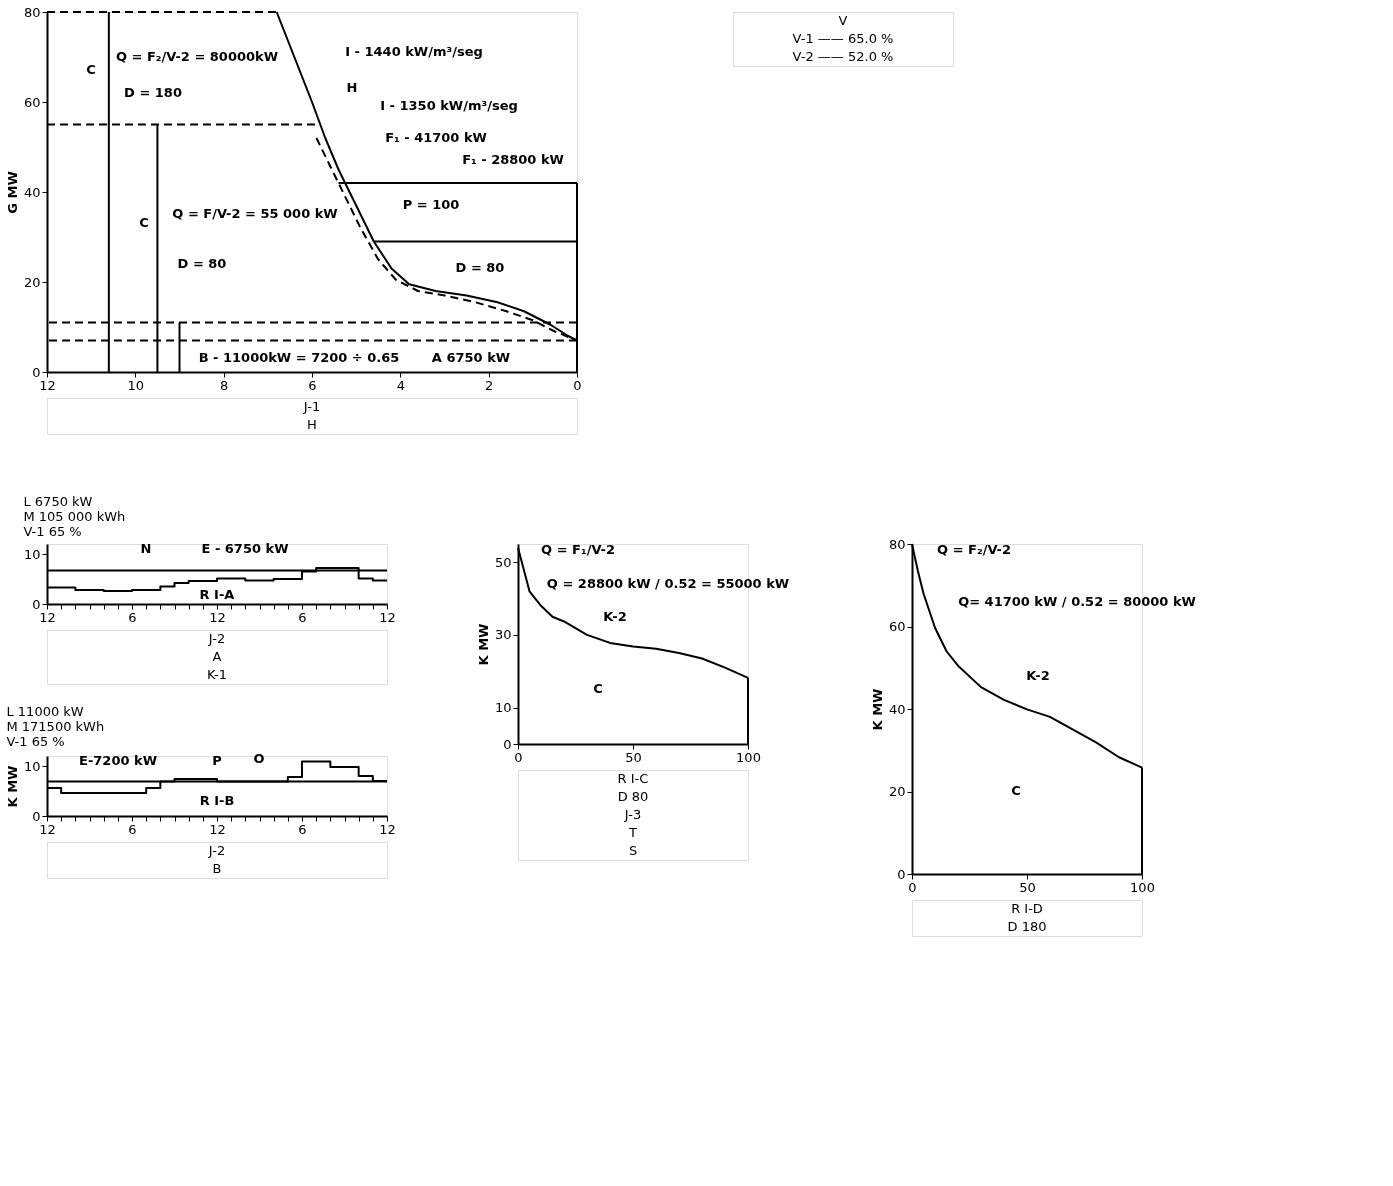 The image size is (1393, 1186). Describe the element at coordinates (153, 92) in the screenshot. I see `annotation: D = 180` at that location.